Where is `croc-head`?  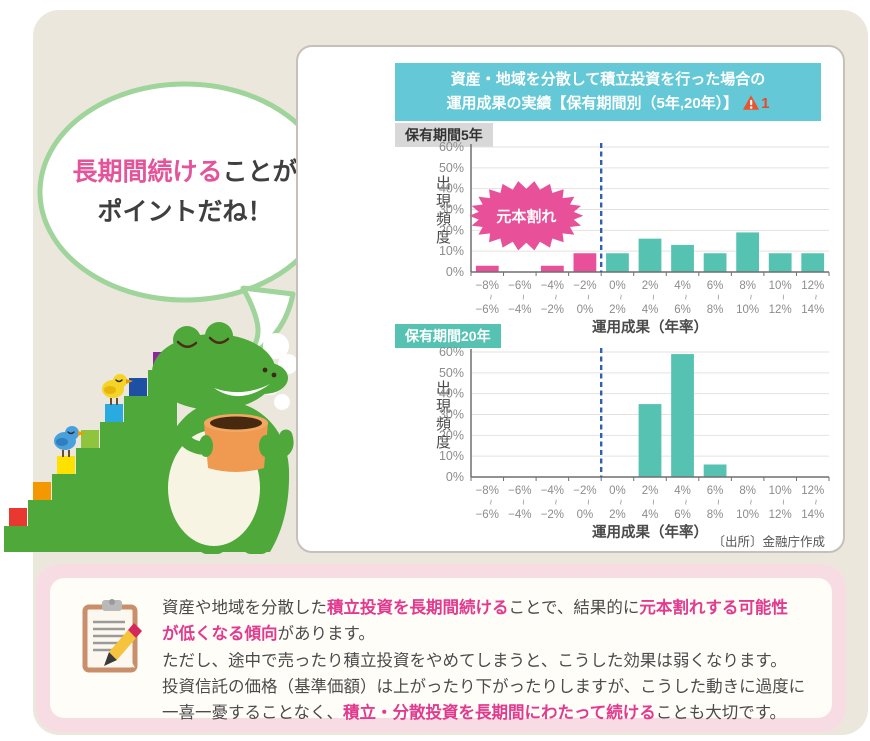
croc-head is located at coordinates (220, 366).